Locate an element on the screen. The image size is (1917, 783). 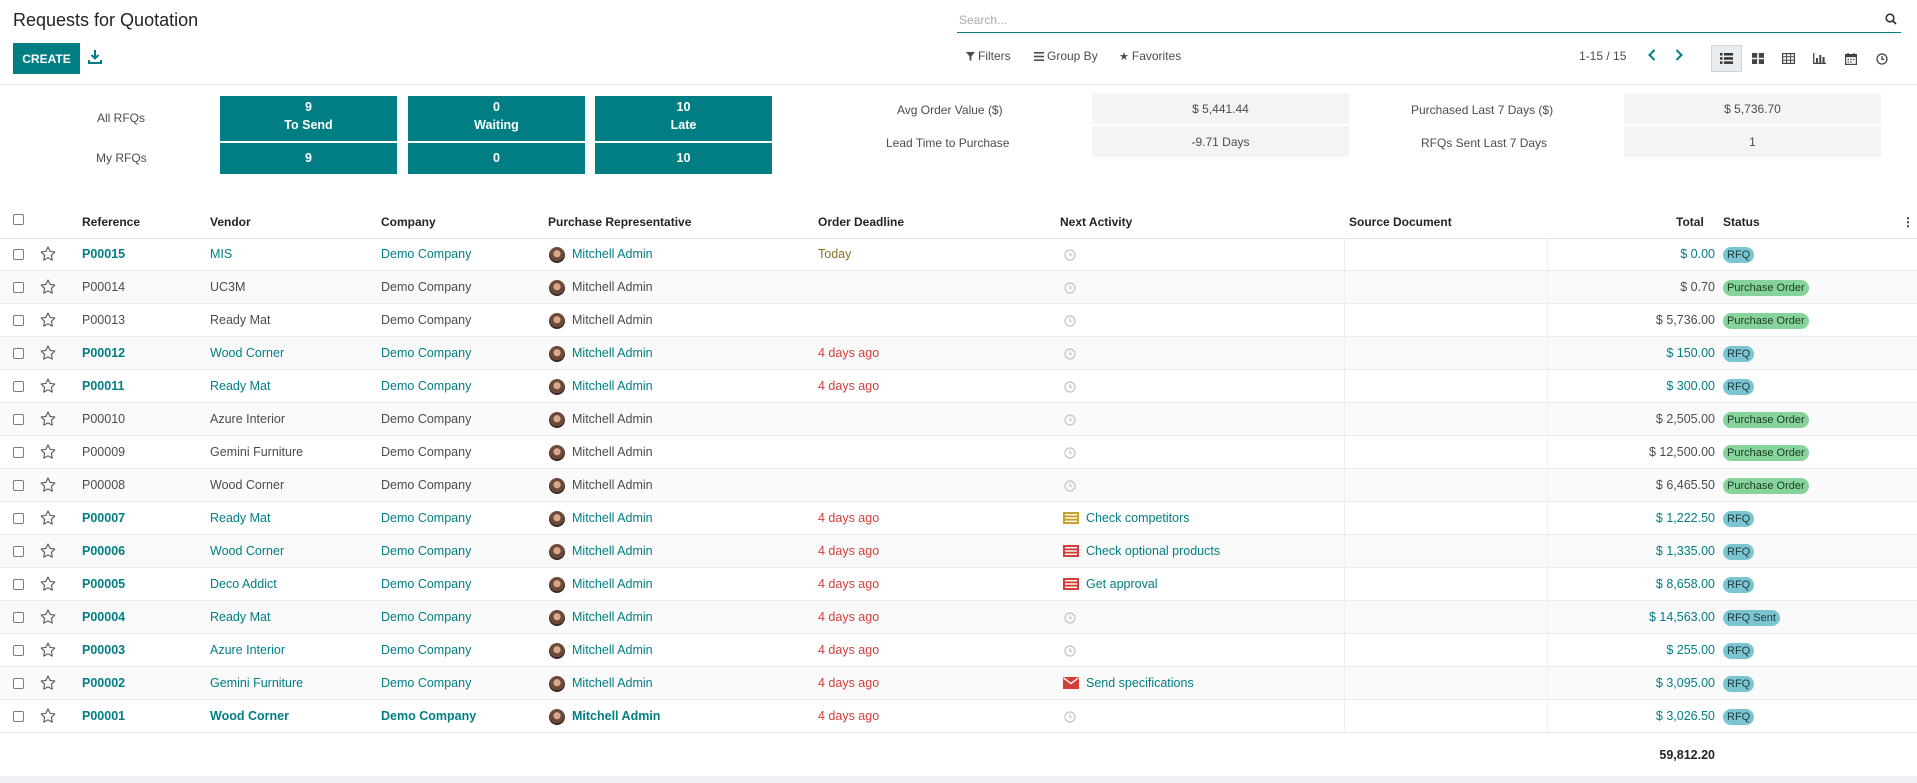
column-company: Company is located at coordinates (408, 222).